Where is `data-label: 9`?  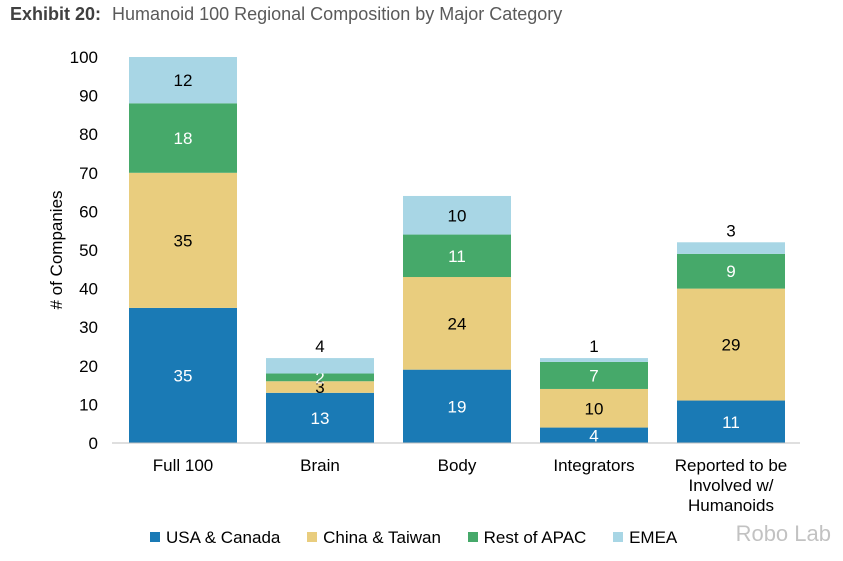 data-label: 9 is located at coordinates (730, 271).